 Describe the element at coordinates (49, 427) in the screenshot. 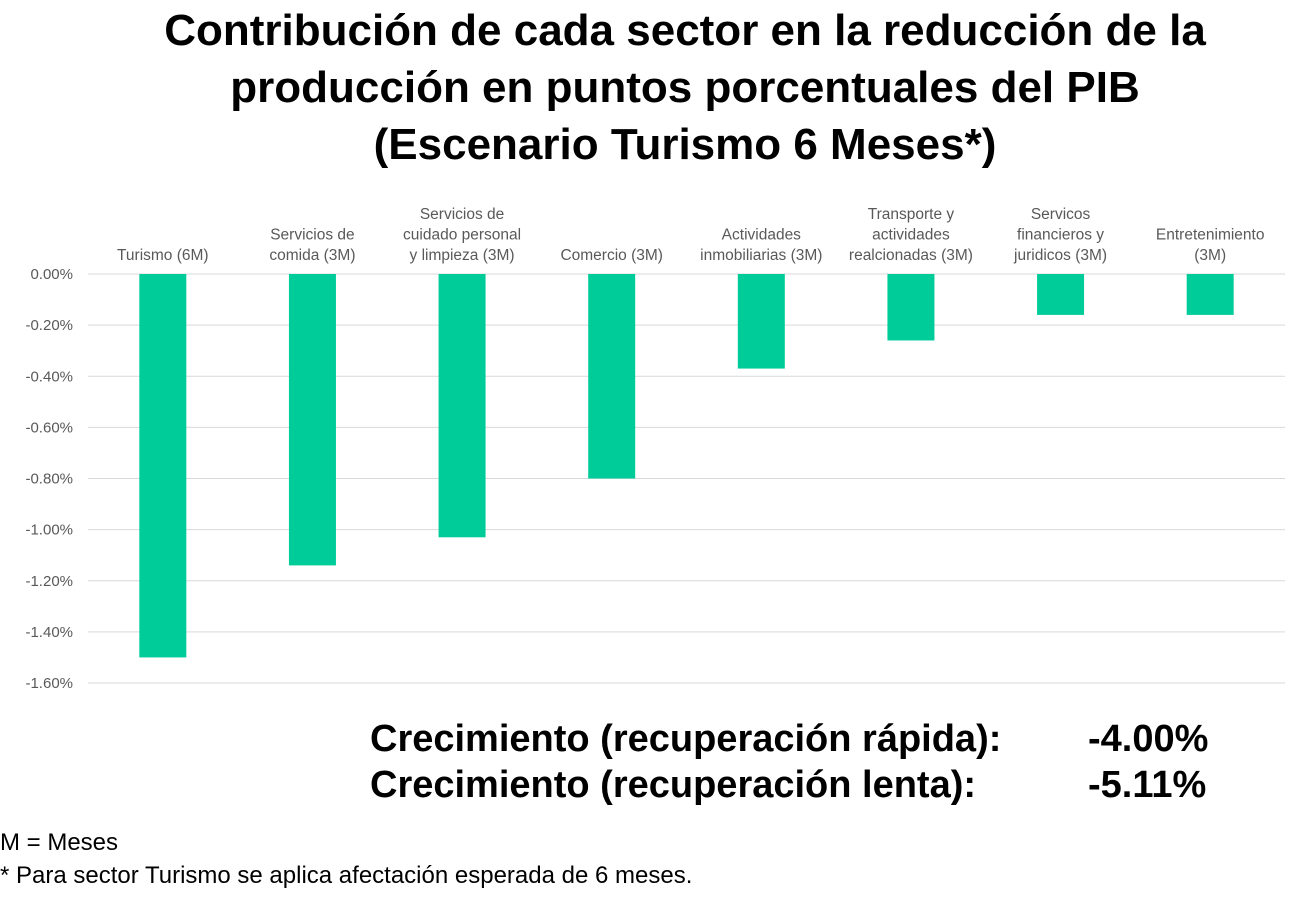

I see `y-tick-label: -0.60%` at that location.